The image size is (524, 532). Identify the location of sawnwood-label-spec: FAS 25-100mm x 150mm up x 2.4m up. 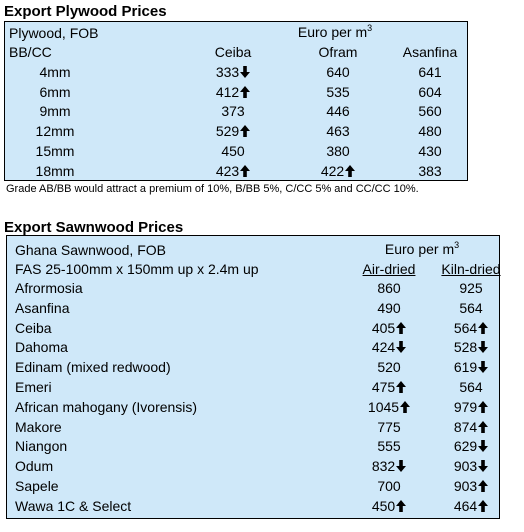
(137, 269).